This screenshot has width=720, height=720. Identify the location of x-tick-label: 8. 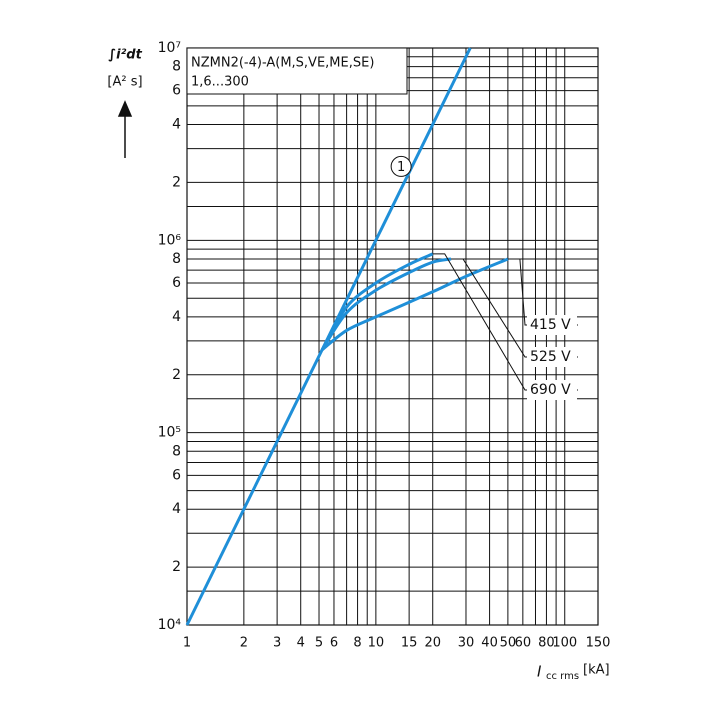
(357, 643).